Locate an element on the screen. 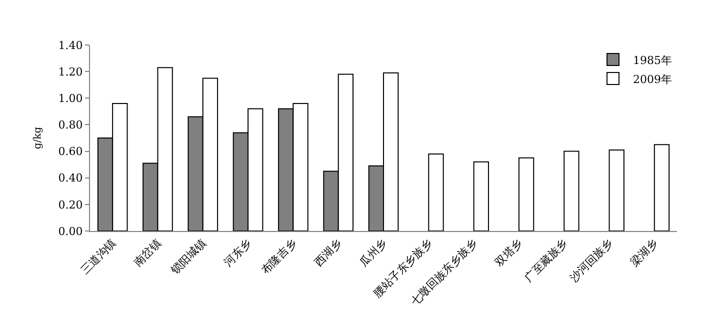 This screenshot has width=727, height=331. y-axis-title: g/kg is located at coordinates (38, 138).